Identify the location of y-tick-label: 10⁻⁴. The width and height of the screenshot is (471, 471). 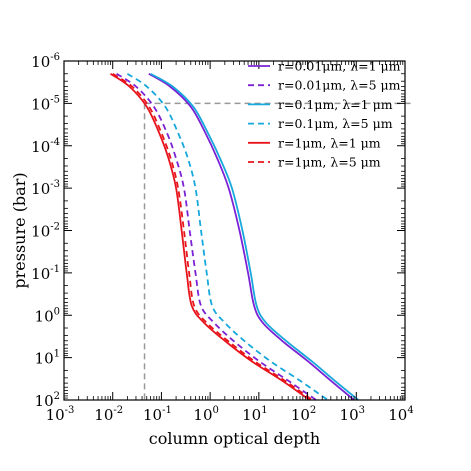
(45, 146).